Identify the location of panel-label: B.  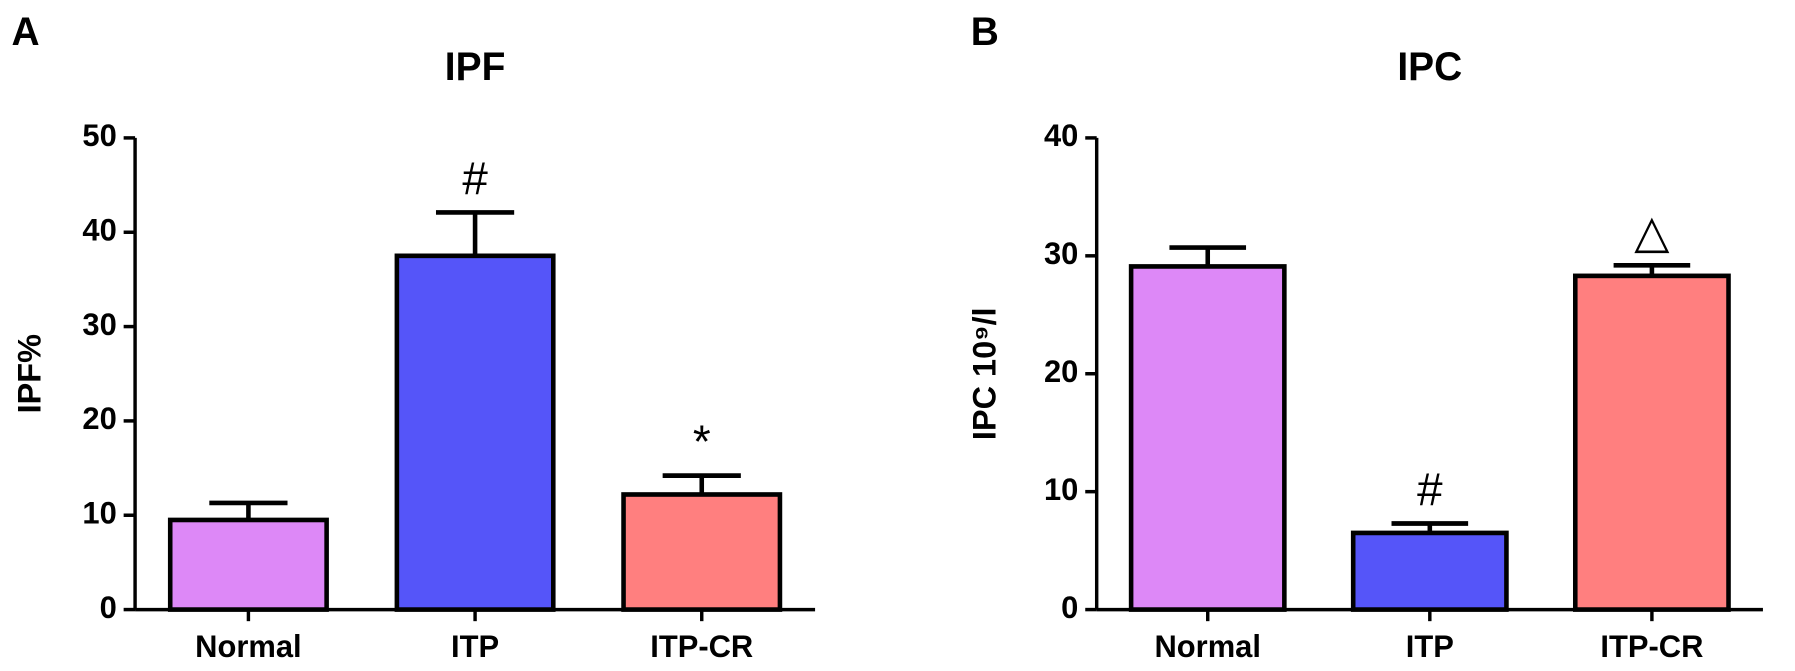
(985, 32).